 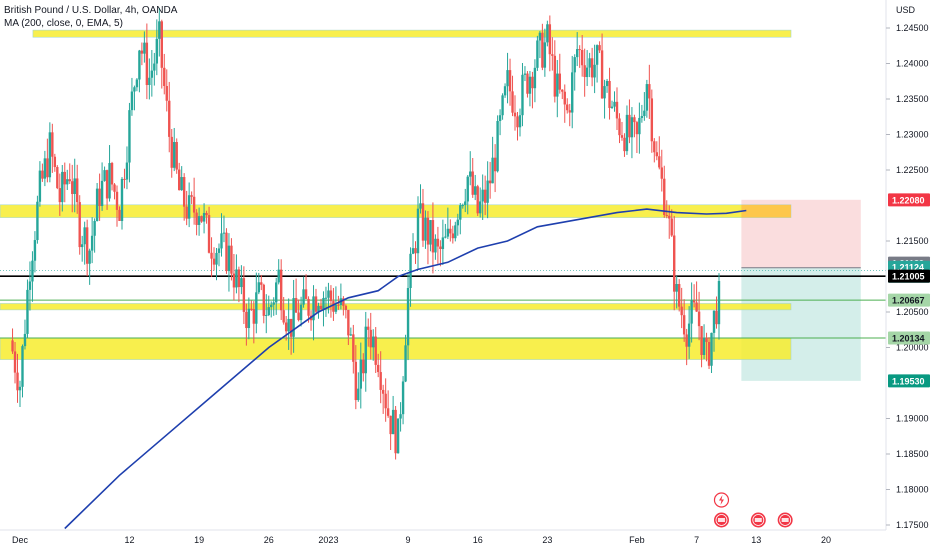 What do you see at coordinates (912, 64) in the screenshot?
I see `y-tick-label: 1.24000` at bounding box center [912, 64].